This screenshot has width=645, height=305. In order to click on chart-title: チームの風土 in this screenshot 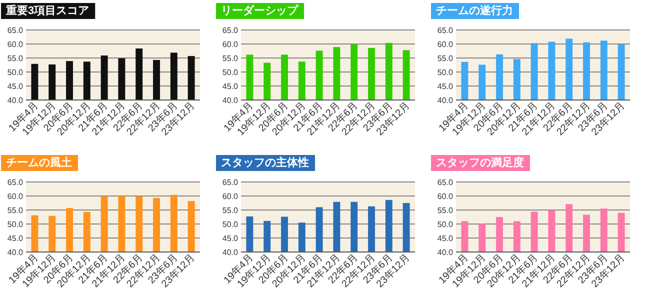, I will do `click(39, 162)`.